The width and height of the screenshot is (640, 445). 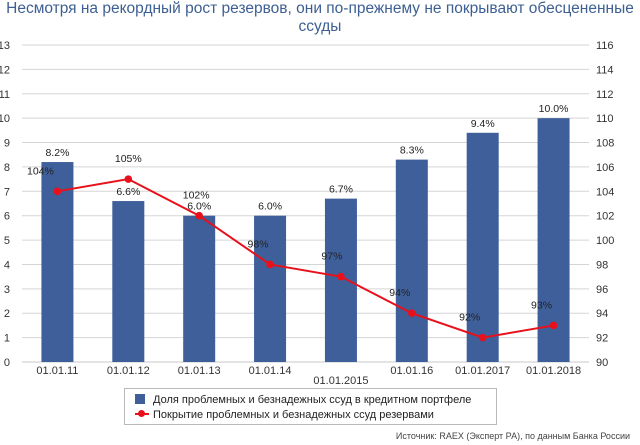 I want to click on bar-value-label: 8.3%, so click(x=412, y=151).